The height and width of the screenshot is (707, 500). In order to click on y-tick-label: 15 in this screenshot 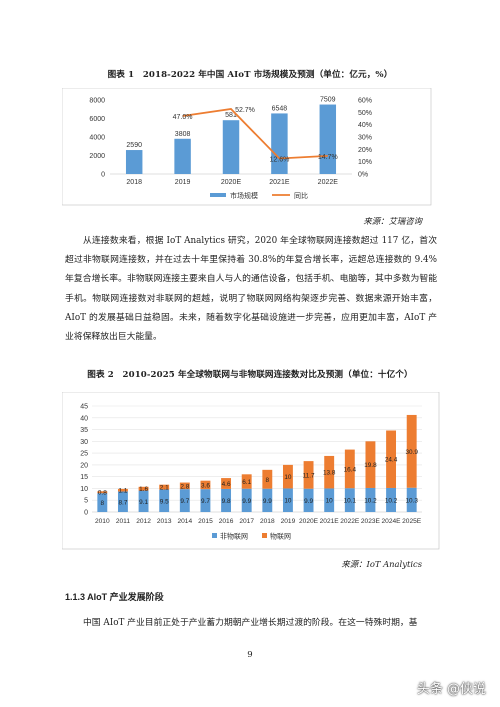, I will do `click(84, 477)`.